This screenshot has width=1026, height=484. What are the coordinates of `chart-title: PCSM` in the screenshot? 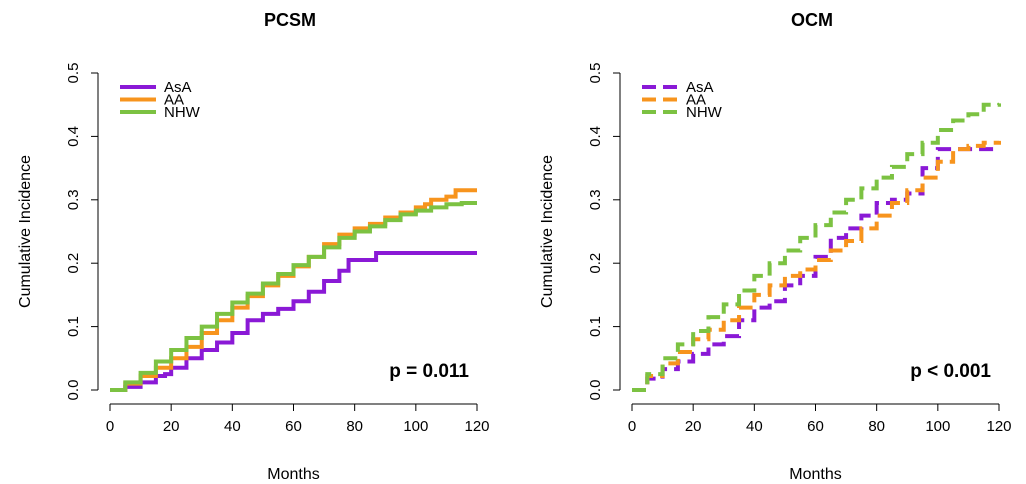 It's located at (290, 20).